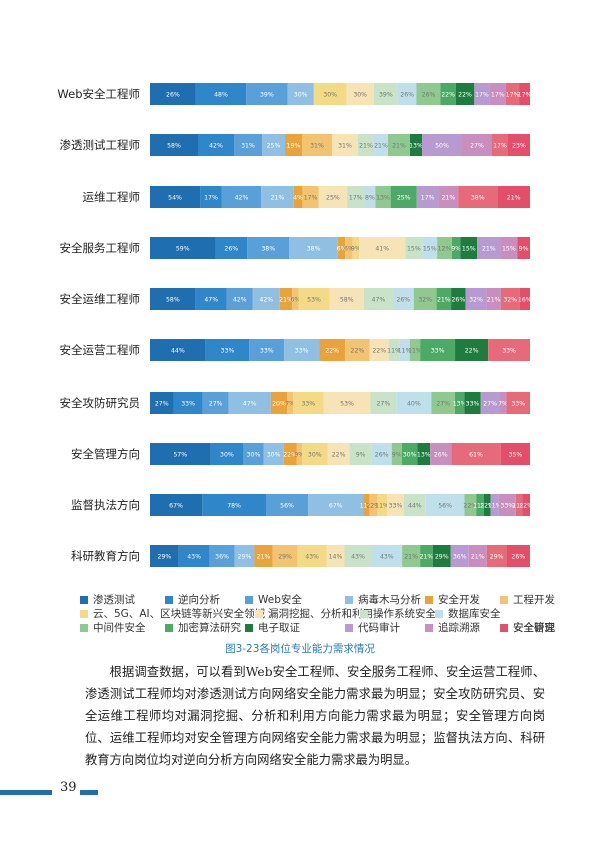 This screenshot has height=848, width=600. I want to click on legend-item: 数据库安全, so click(468, 613).